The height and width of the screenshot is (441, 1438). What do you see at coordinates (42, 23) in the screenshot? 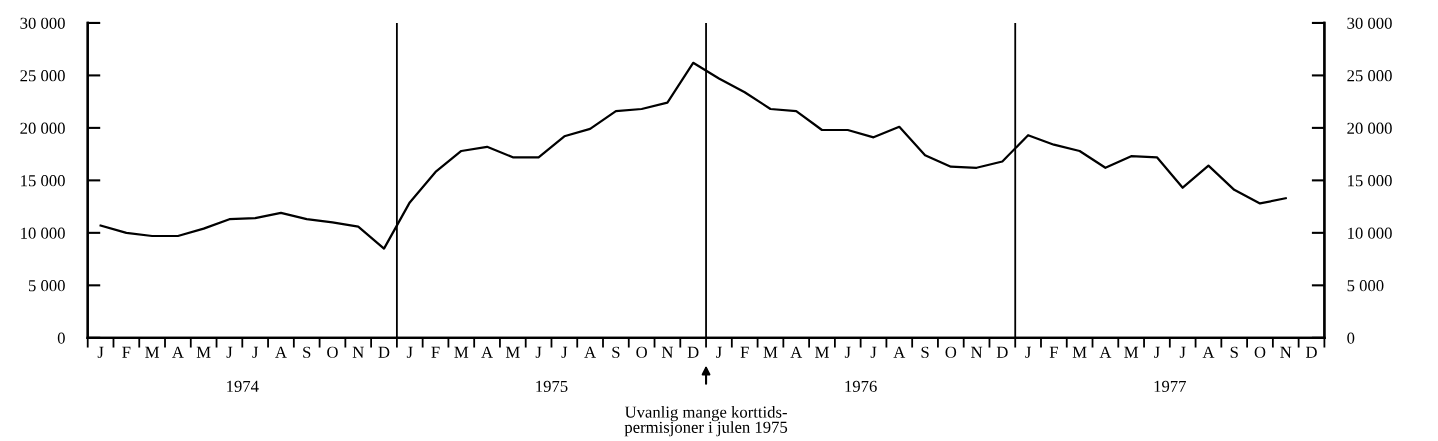
I see `y-tick-label: 30 000` at bounding box center [42, 23].